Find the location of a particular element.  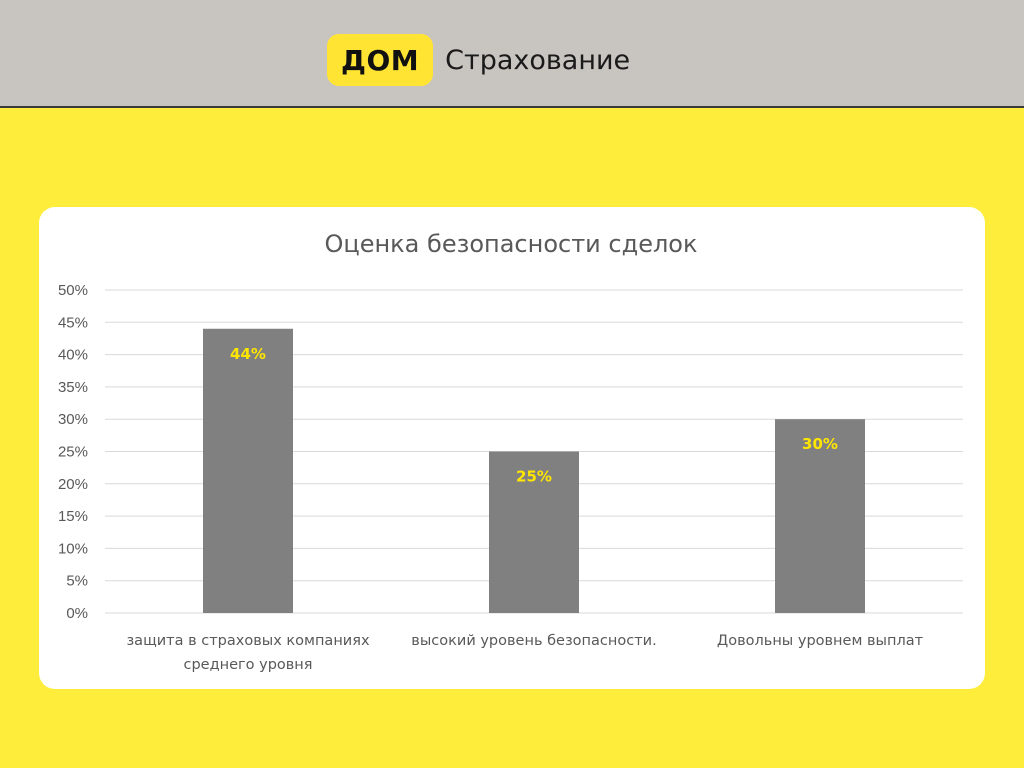

y-axis-ticks: 0% 5% 10% 15% 20% 25% 30% 35% 40% 45% 50% is located at coordinates (73, 452).